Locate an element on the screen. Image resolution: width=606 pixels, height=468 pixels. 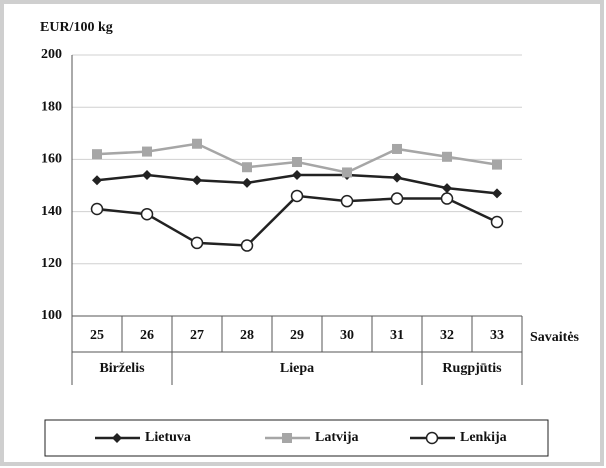
series-line is located at coordinates (297, 220).